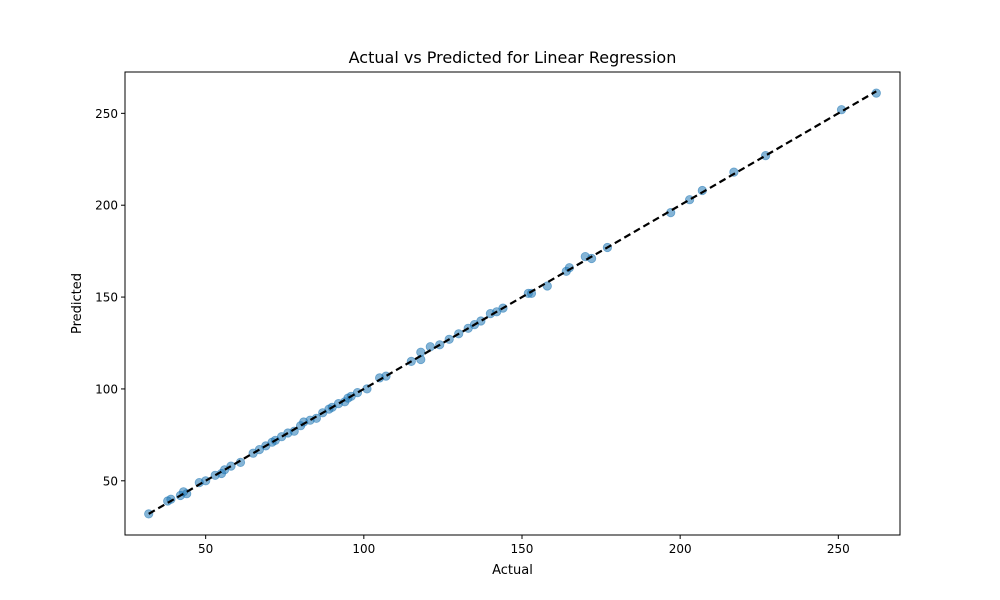  I want to click on x-tick-label: 200, so click(680, 549).